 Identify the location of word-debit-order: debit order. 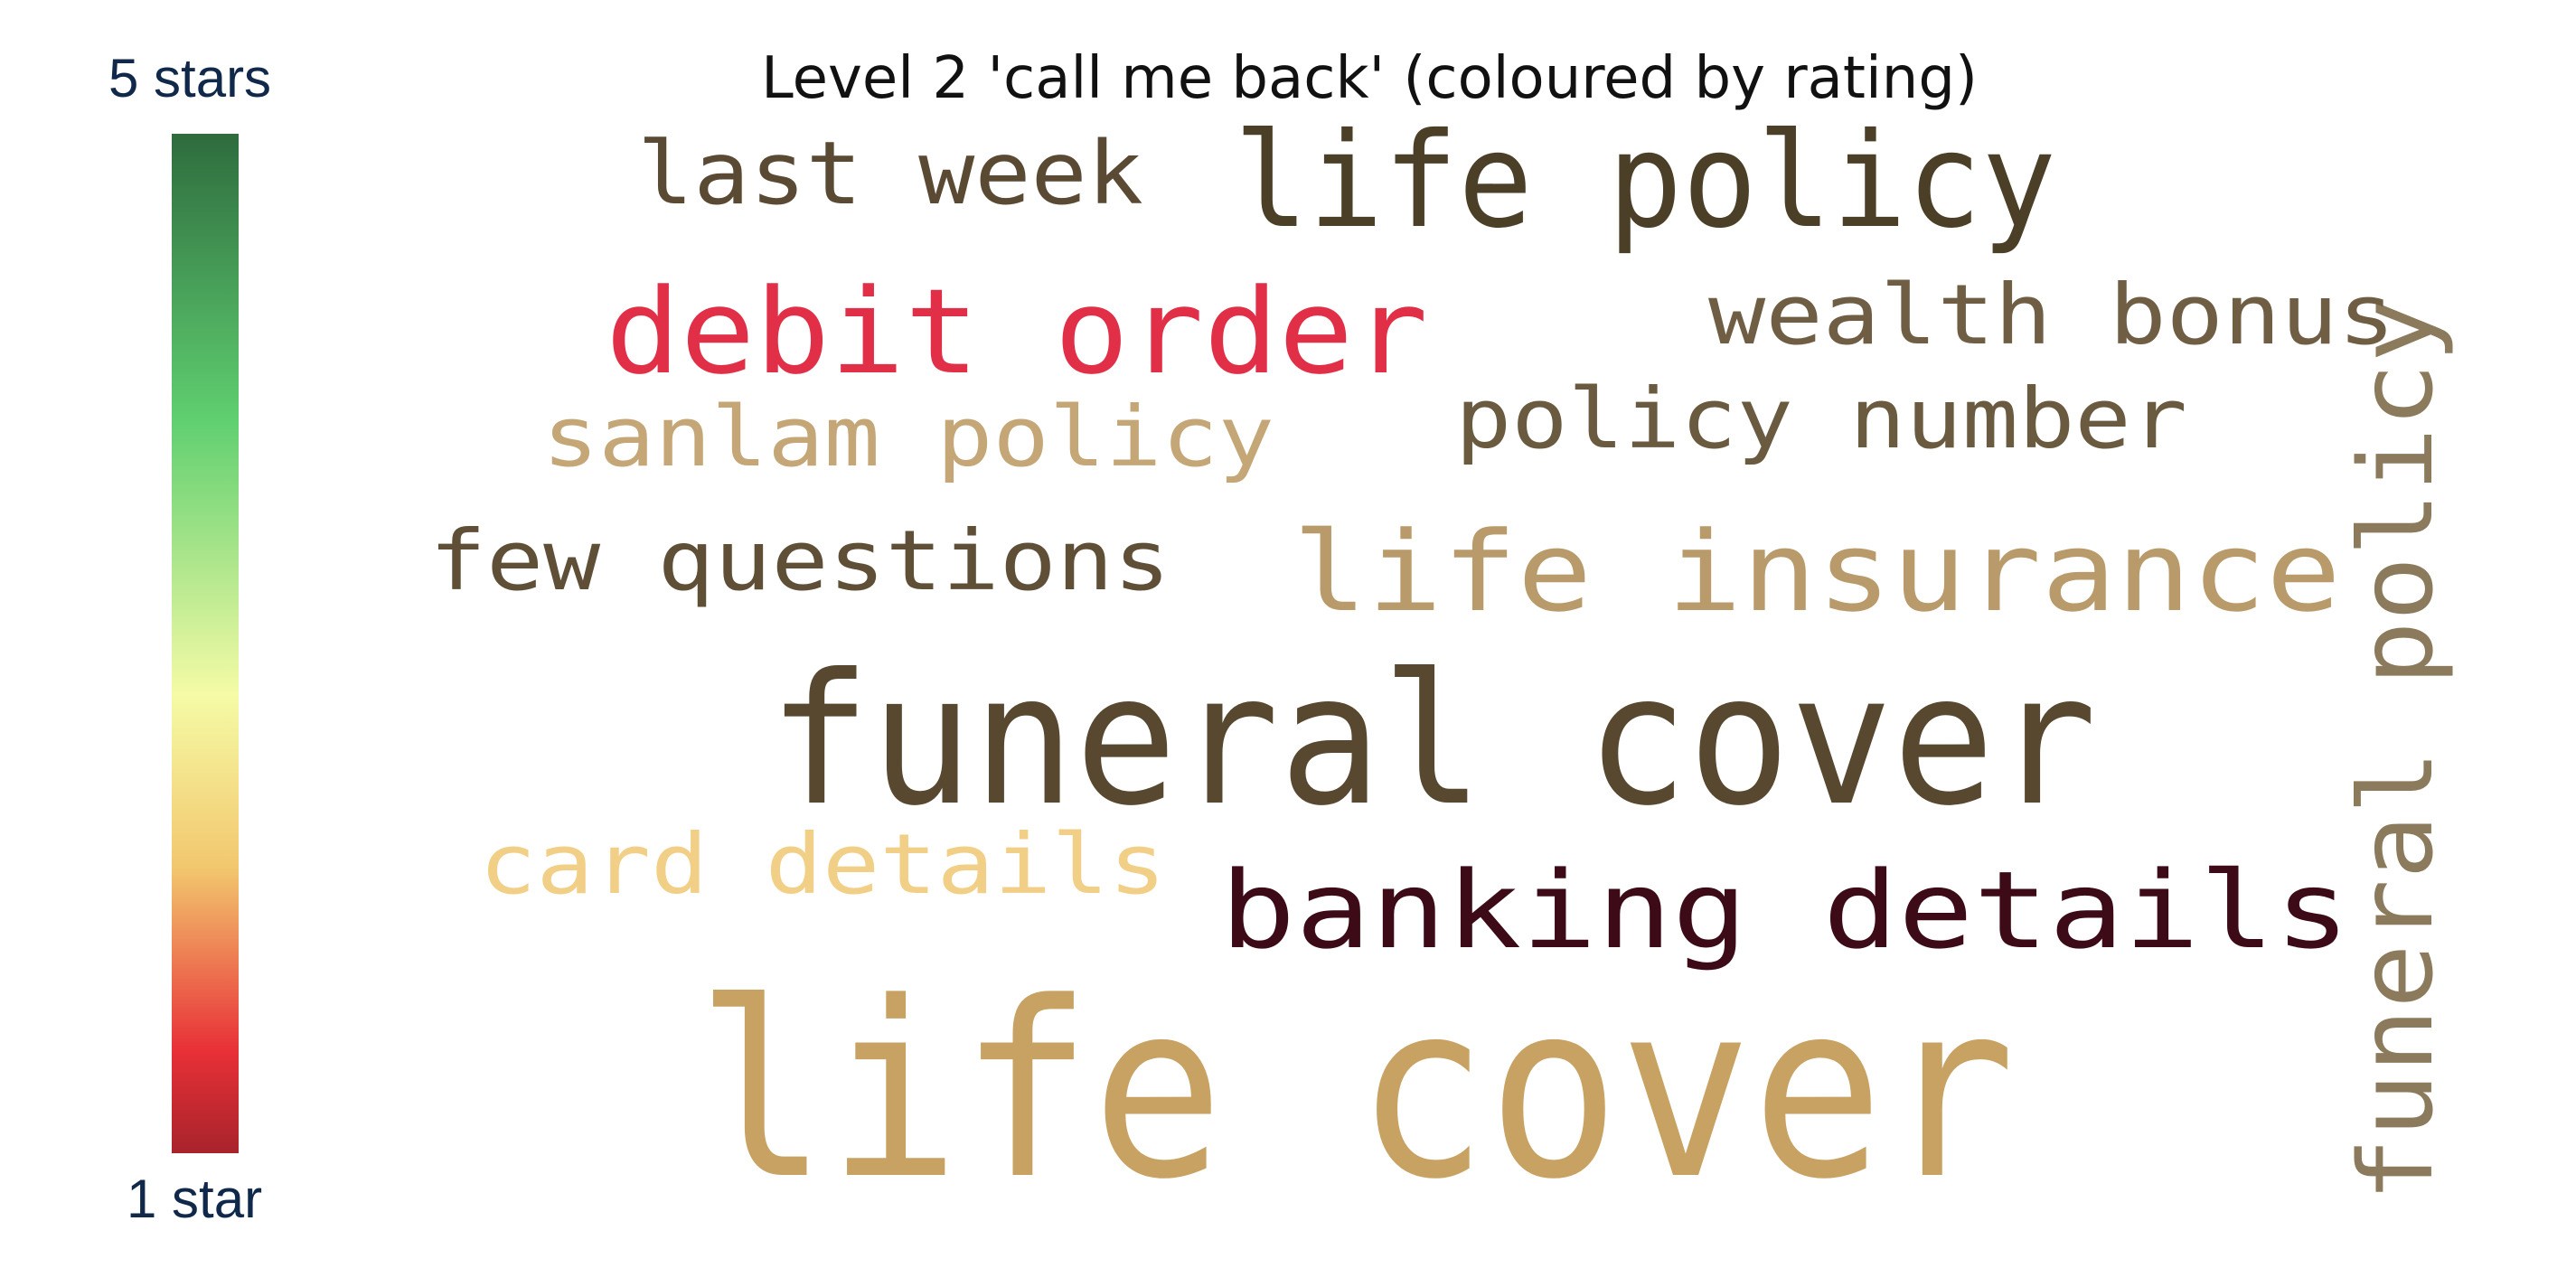
(1017, 331).